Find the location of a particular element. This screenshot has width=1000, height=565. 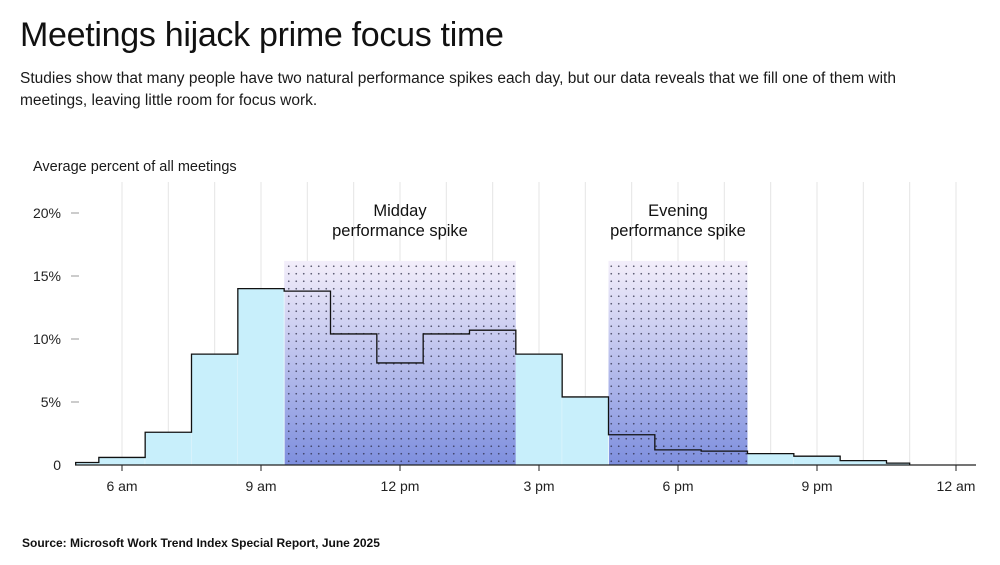

x-tick-label: 12 am is located at coordinates (956, 486).